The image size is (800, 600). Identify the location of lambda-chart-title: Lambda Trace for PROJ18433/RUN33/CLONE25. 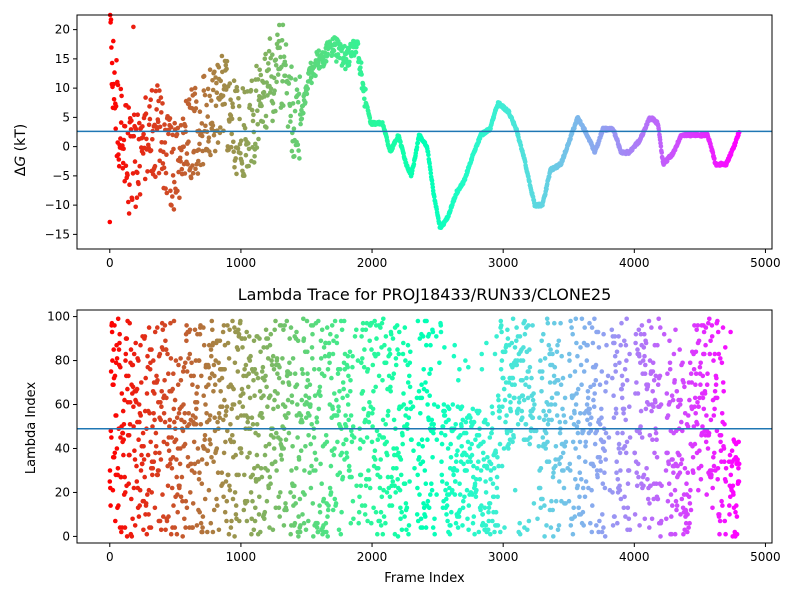
(425, 294).